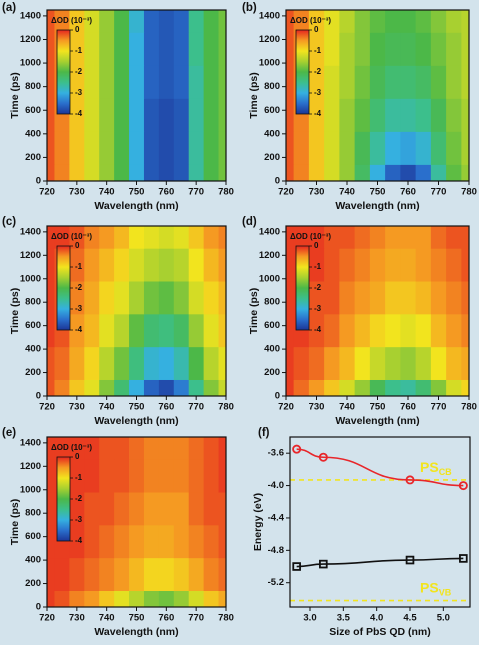 This screenshot has width=479, height=645. What do you see at coordinates (226, 618) in the screenshot?
I see `x-tick-label: 780` at bounding box center [226, 618].